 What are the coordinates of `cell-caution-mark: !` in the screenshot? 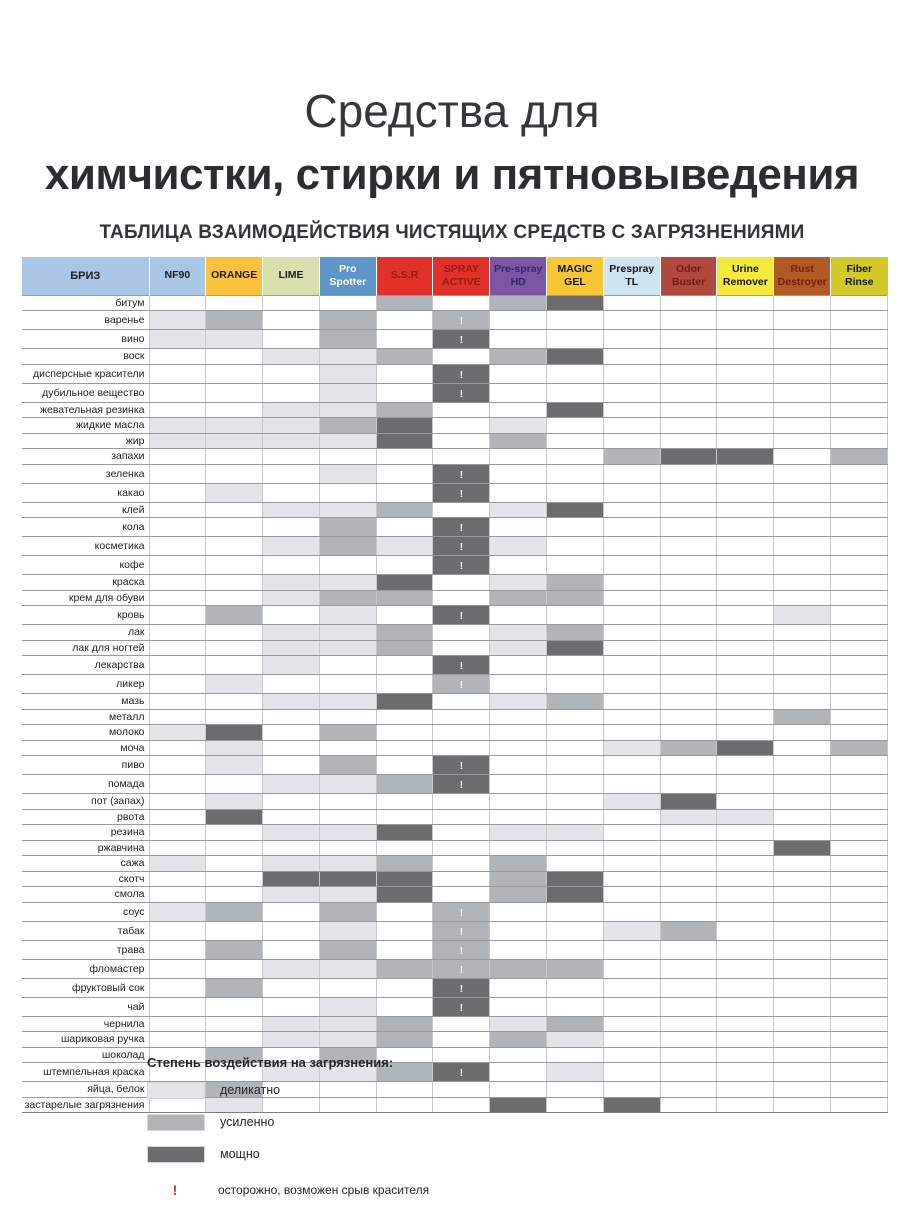 It's located at (461, 951).